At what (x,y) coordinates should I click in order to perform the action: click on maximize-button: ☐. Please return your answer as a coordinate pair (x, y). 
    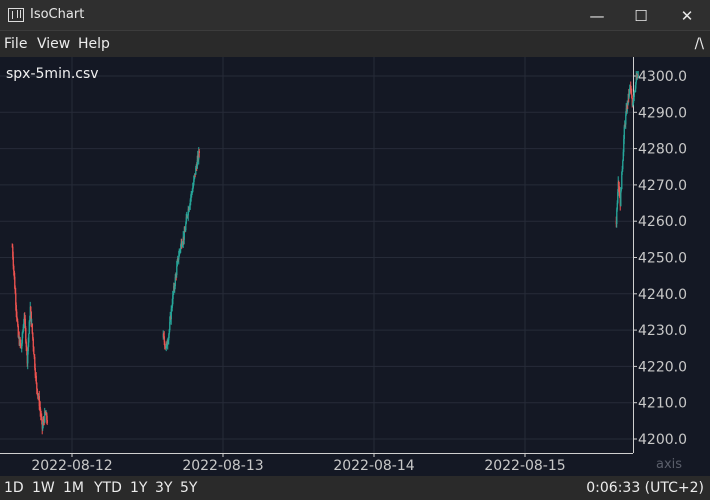
    Looking at the image, I should click on (641, 15).